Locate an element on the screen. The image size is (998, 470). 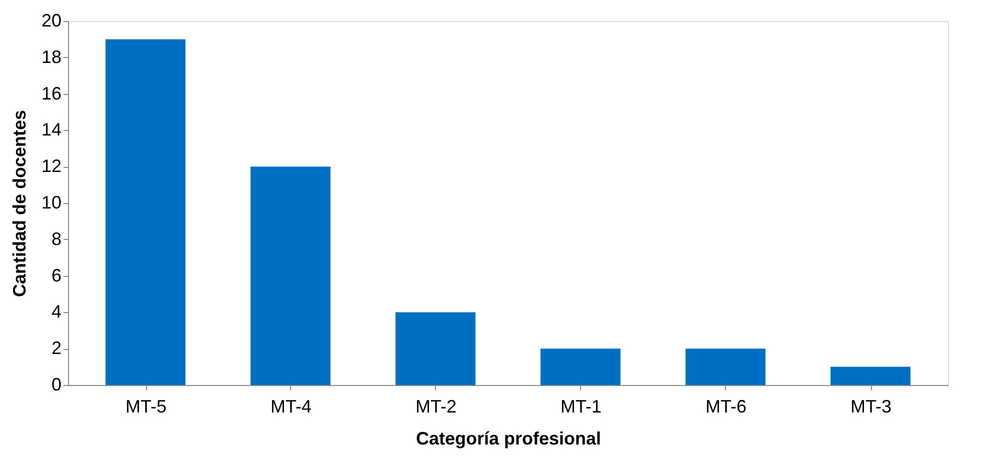
x-tick-label: MT-2 is located at coordinates (436, 406).